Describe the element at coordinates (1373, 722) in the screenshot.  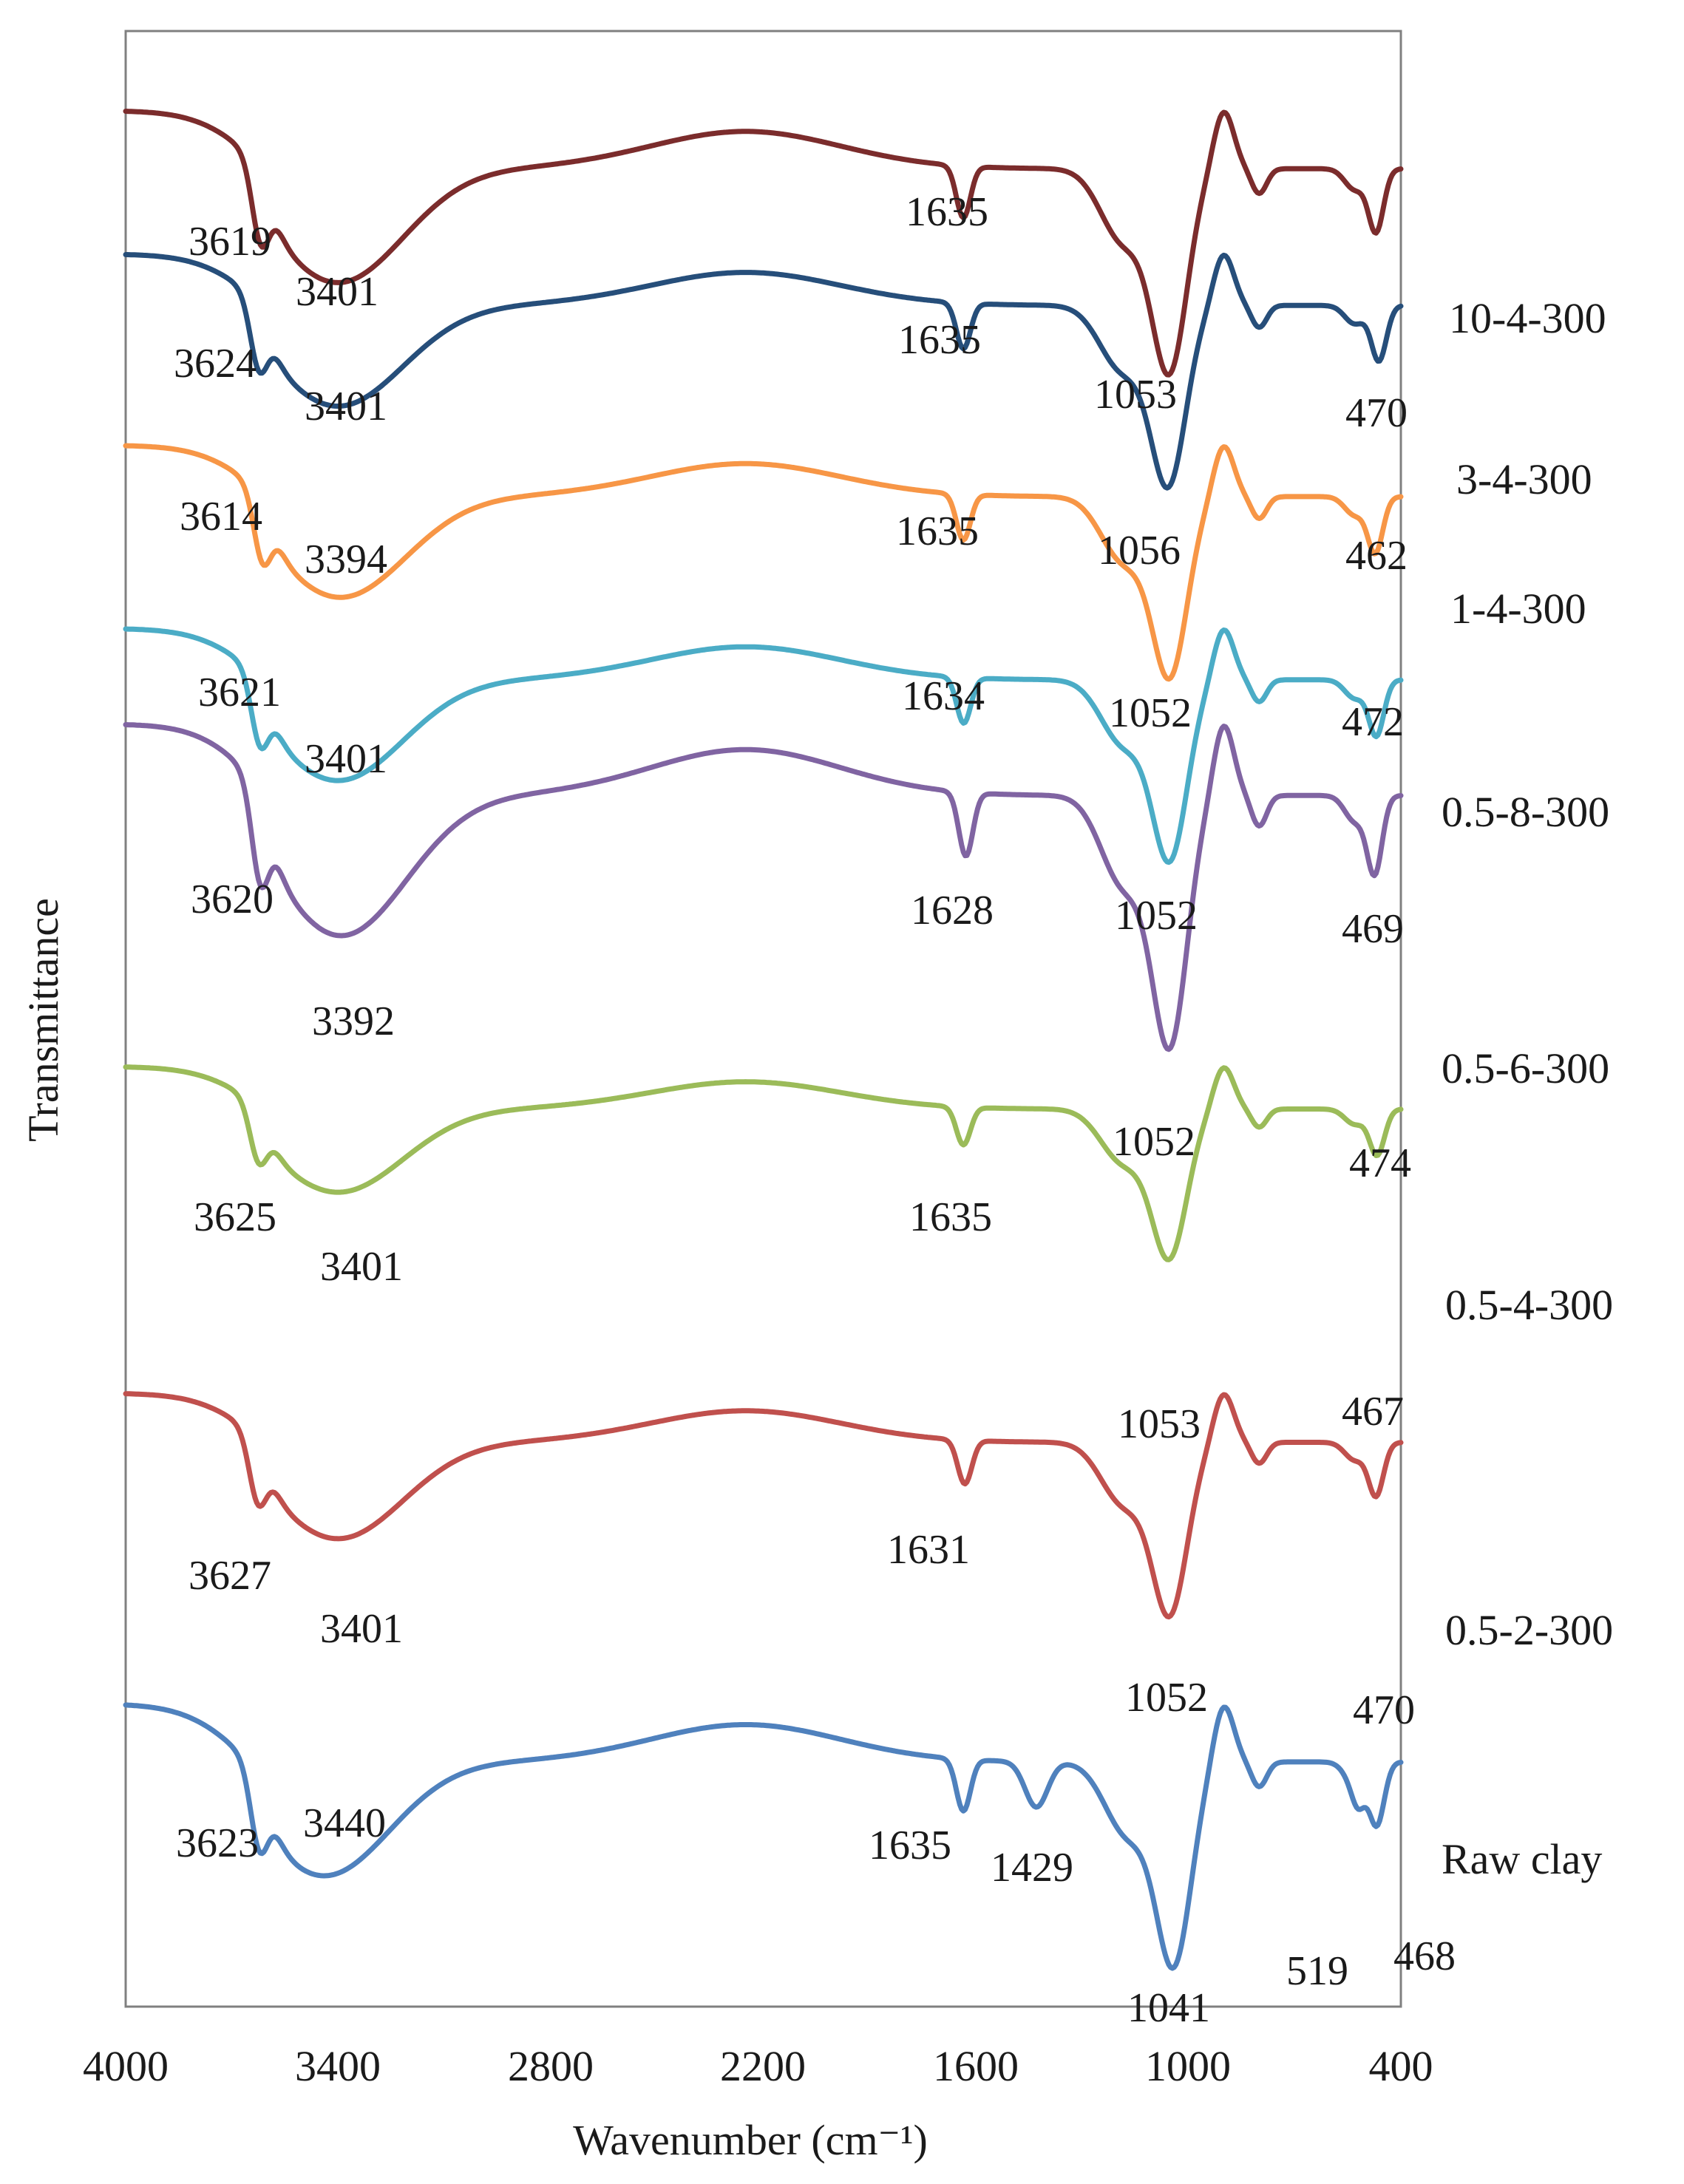
I see `peak-label: 472` at that location.